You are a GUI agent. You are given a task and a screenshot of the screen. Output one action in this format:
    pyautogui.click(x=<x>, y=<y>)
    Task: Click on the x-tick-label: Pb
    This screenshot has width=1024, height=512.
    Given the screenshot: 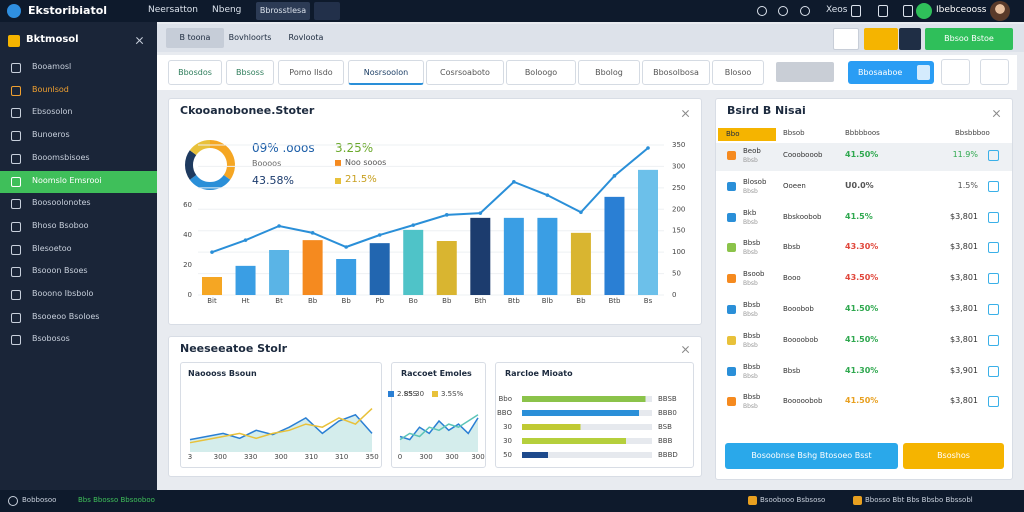 What is the action you would take?
    pyautogui.click(x=379, y=301)
    